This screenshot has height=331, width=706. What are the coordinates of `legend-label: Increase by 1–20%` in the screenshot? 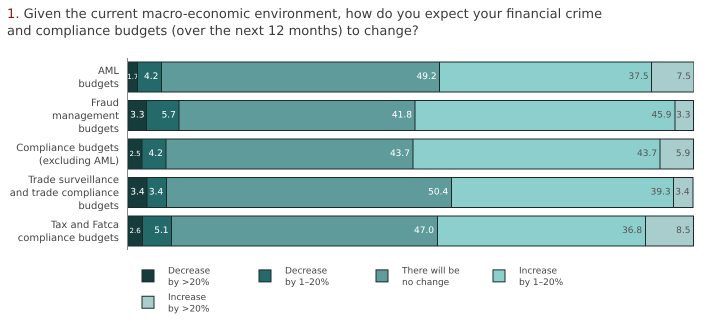 It's located at (541, 277).